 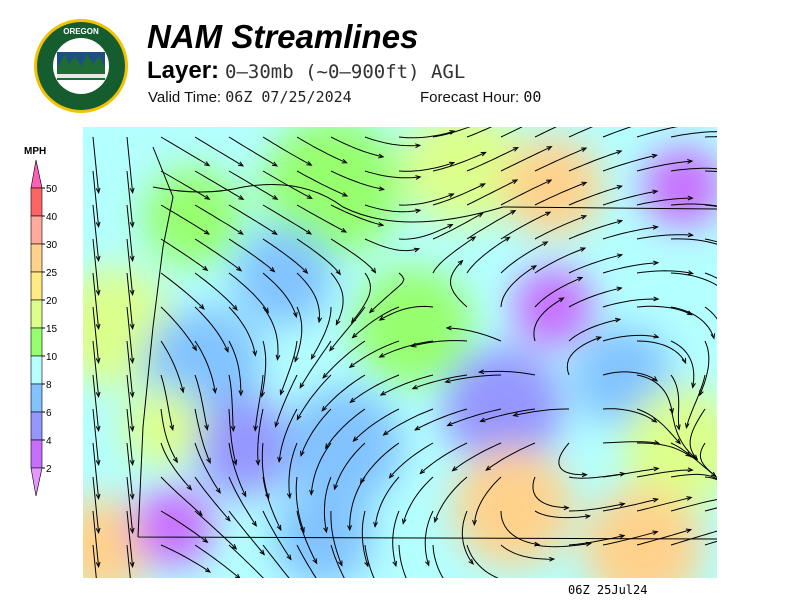 What do you see at coordinates (49, 385) in the screenshot?
I see `colorbar-tick-label: 8` at bounding box center [49, 385].